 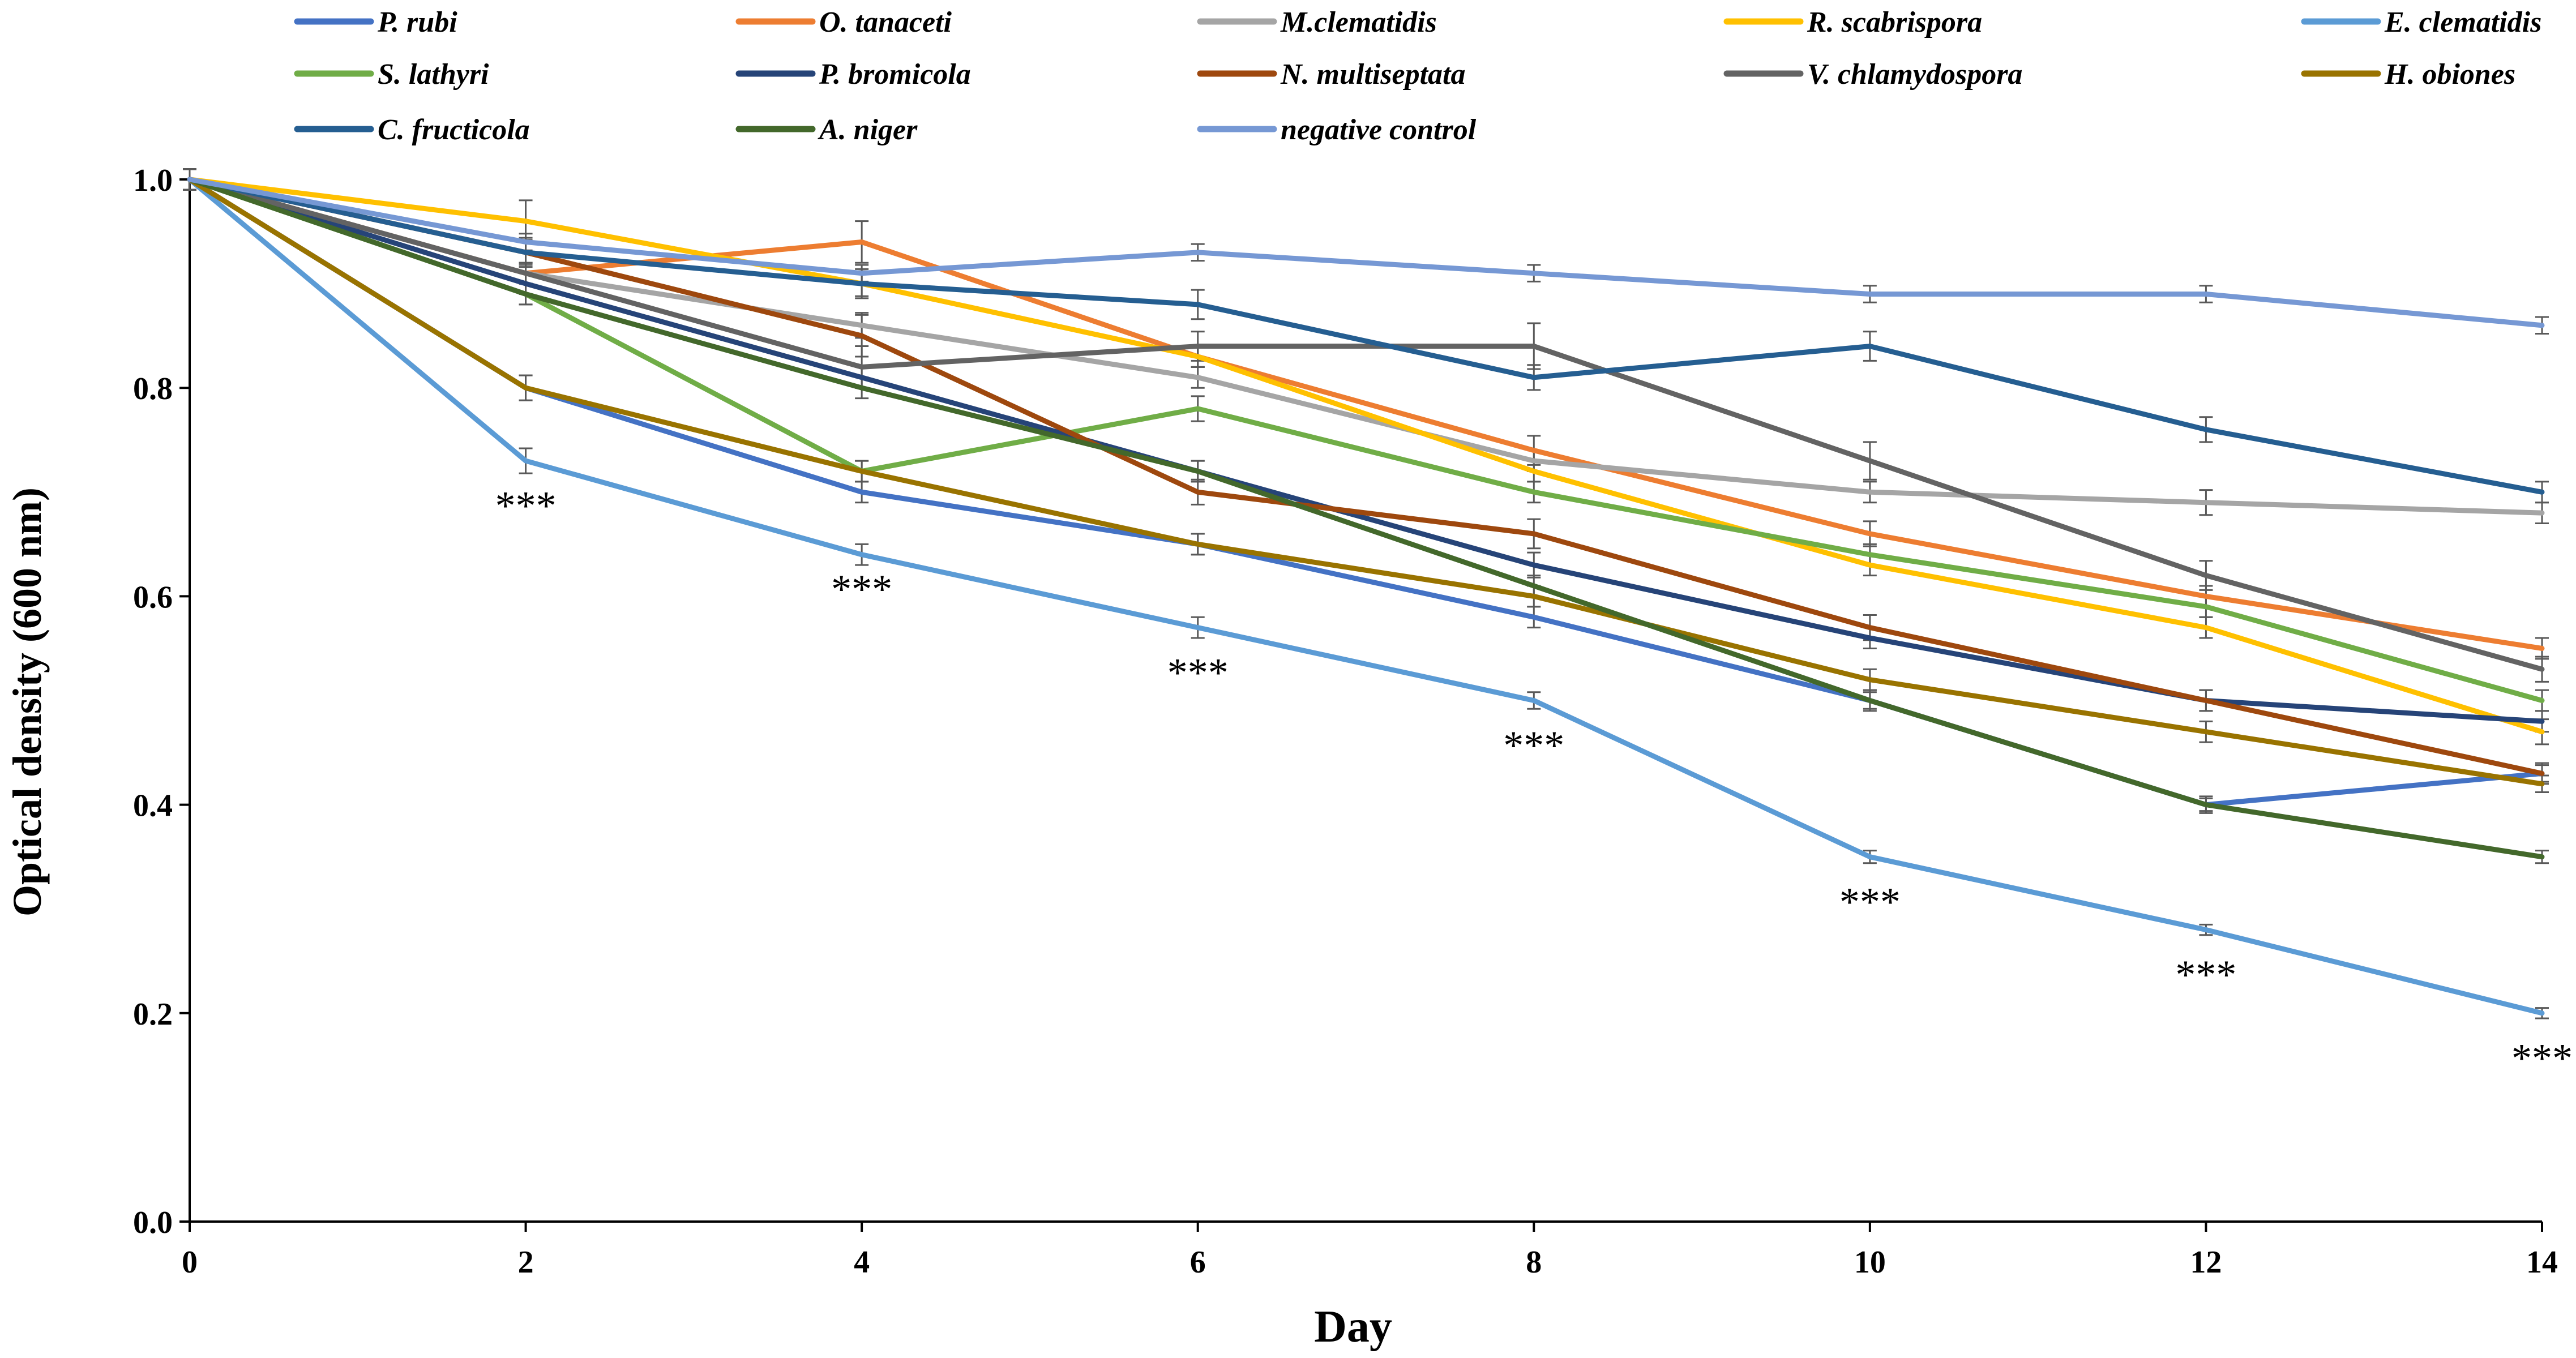 I want to click on x-tick-label: 6, so click(x=1198, y=1262).